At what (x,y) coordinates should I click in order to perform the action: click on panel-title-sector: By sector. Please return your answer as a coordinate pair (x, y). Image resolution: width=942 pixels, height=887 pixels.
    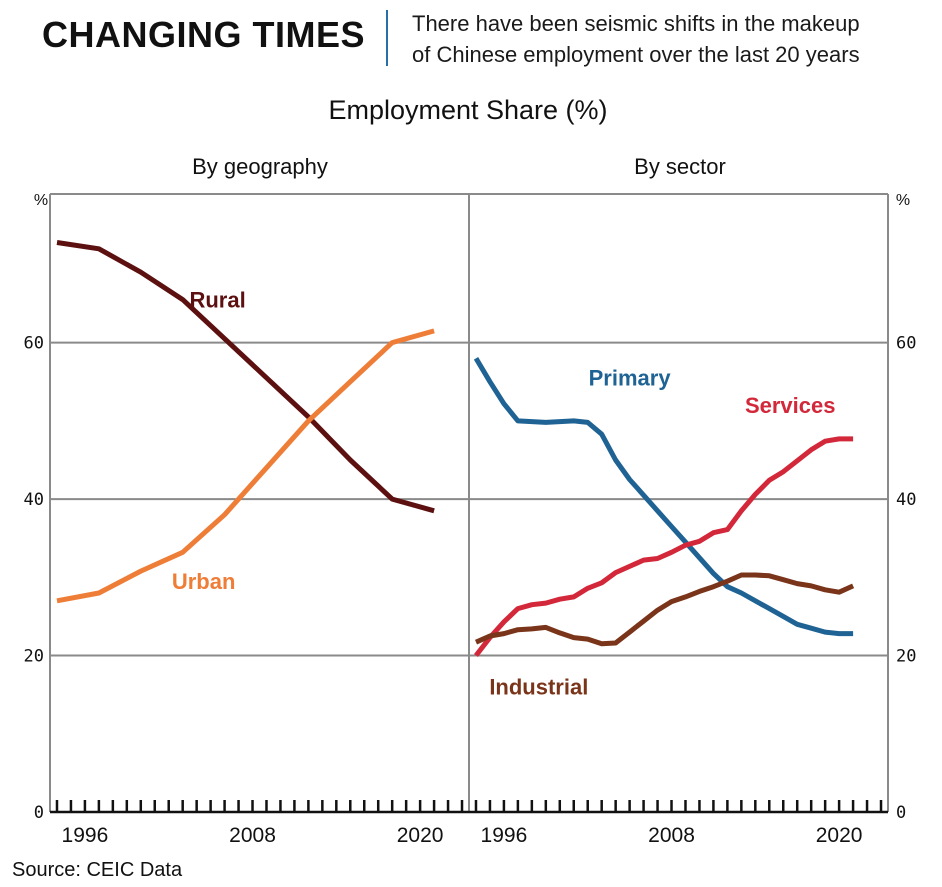
    Looking at the image, I should click on (680, 166).